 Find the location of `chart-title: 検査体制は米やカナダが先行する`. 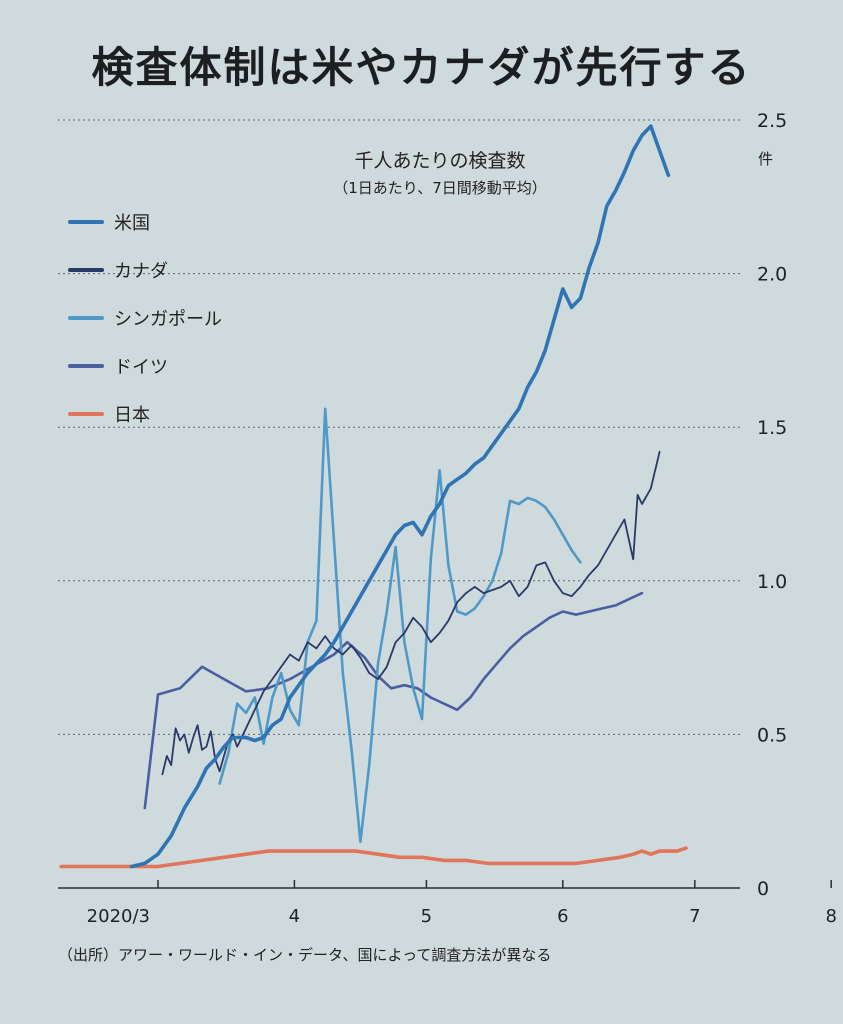

chart-title: 検査体制は米やカナダが先行する is located at coordinates (421, 67).